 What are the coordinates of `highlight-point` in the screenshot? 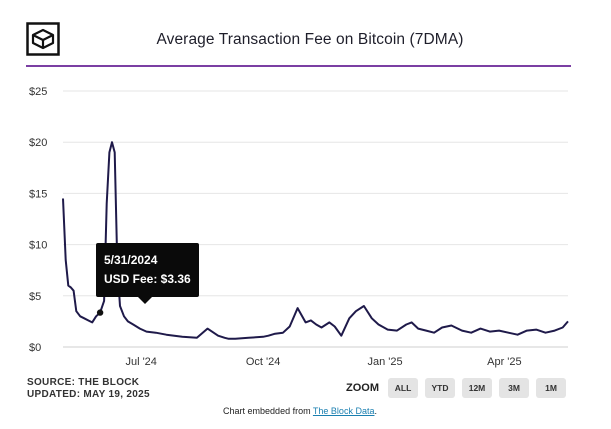 It's located at (100, 312).